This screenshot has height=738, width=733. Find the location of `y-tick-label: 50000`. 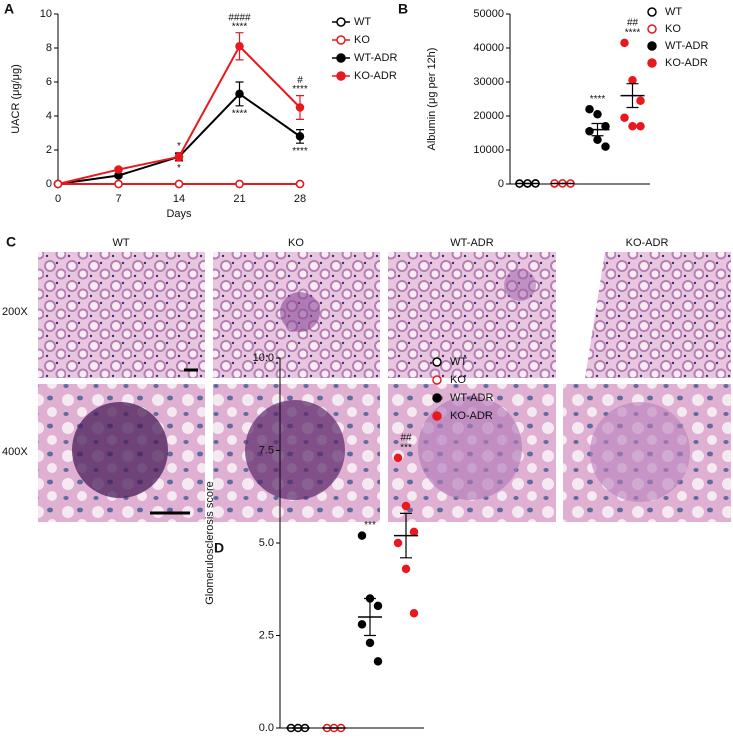

y-tick-label: 50000 is located at coordinates (488, 14).